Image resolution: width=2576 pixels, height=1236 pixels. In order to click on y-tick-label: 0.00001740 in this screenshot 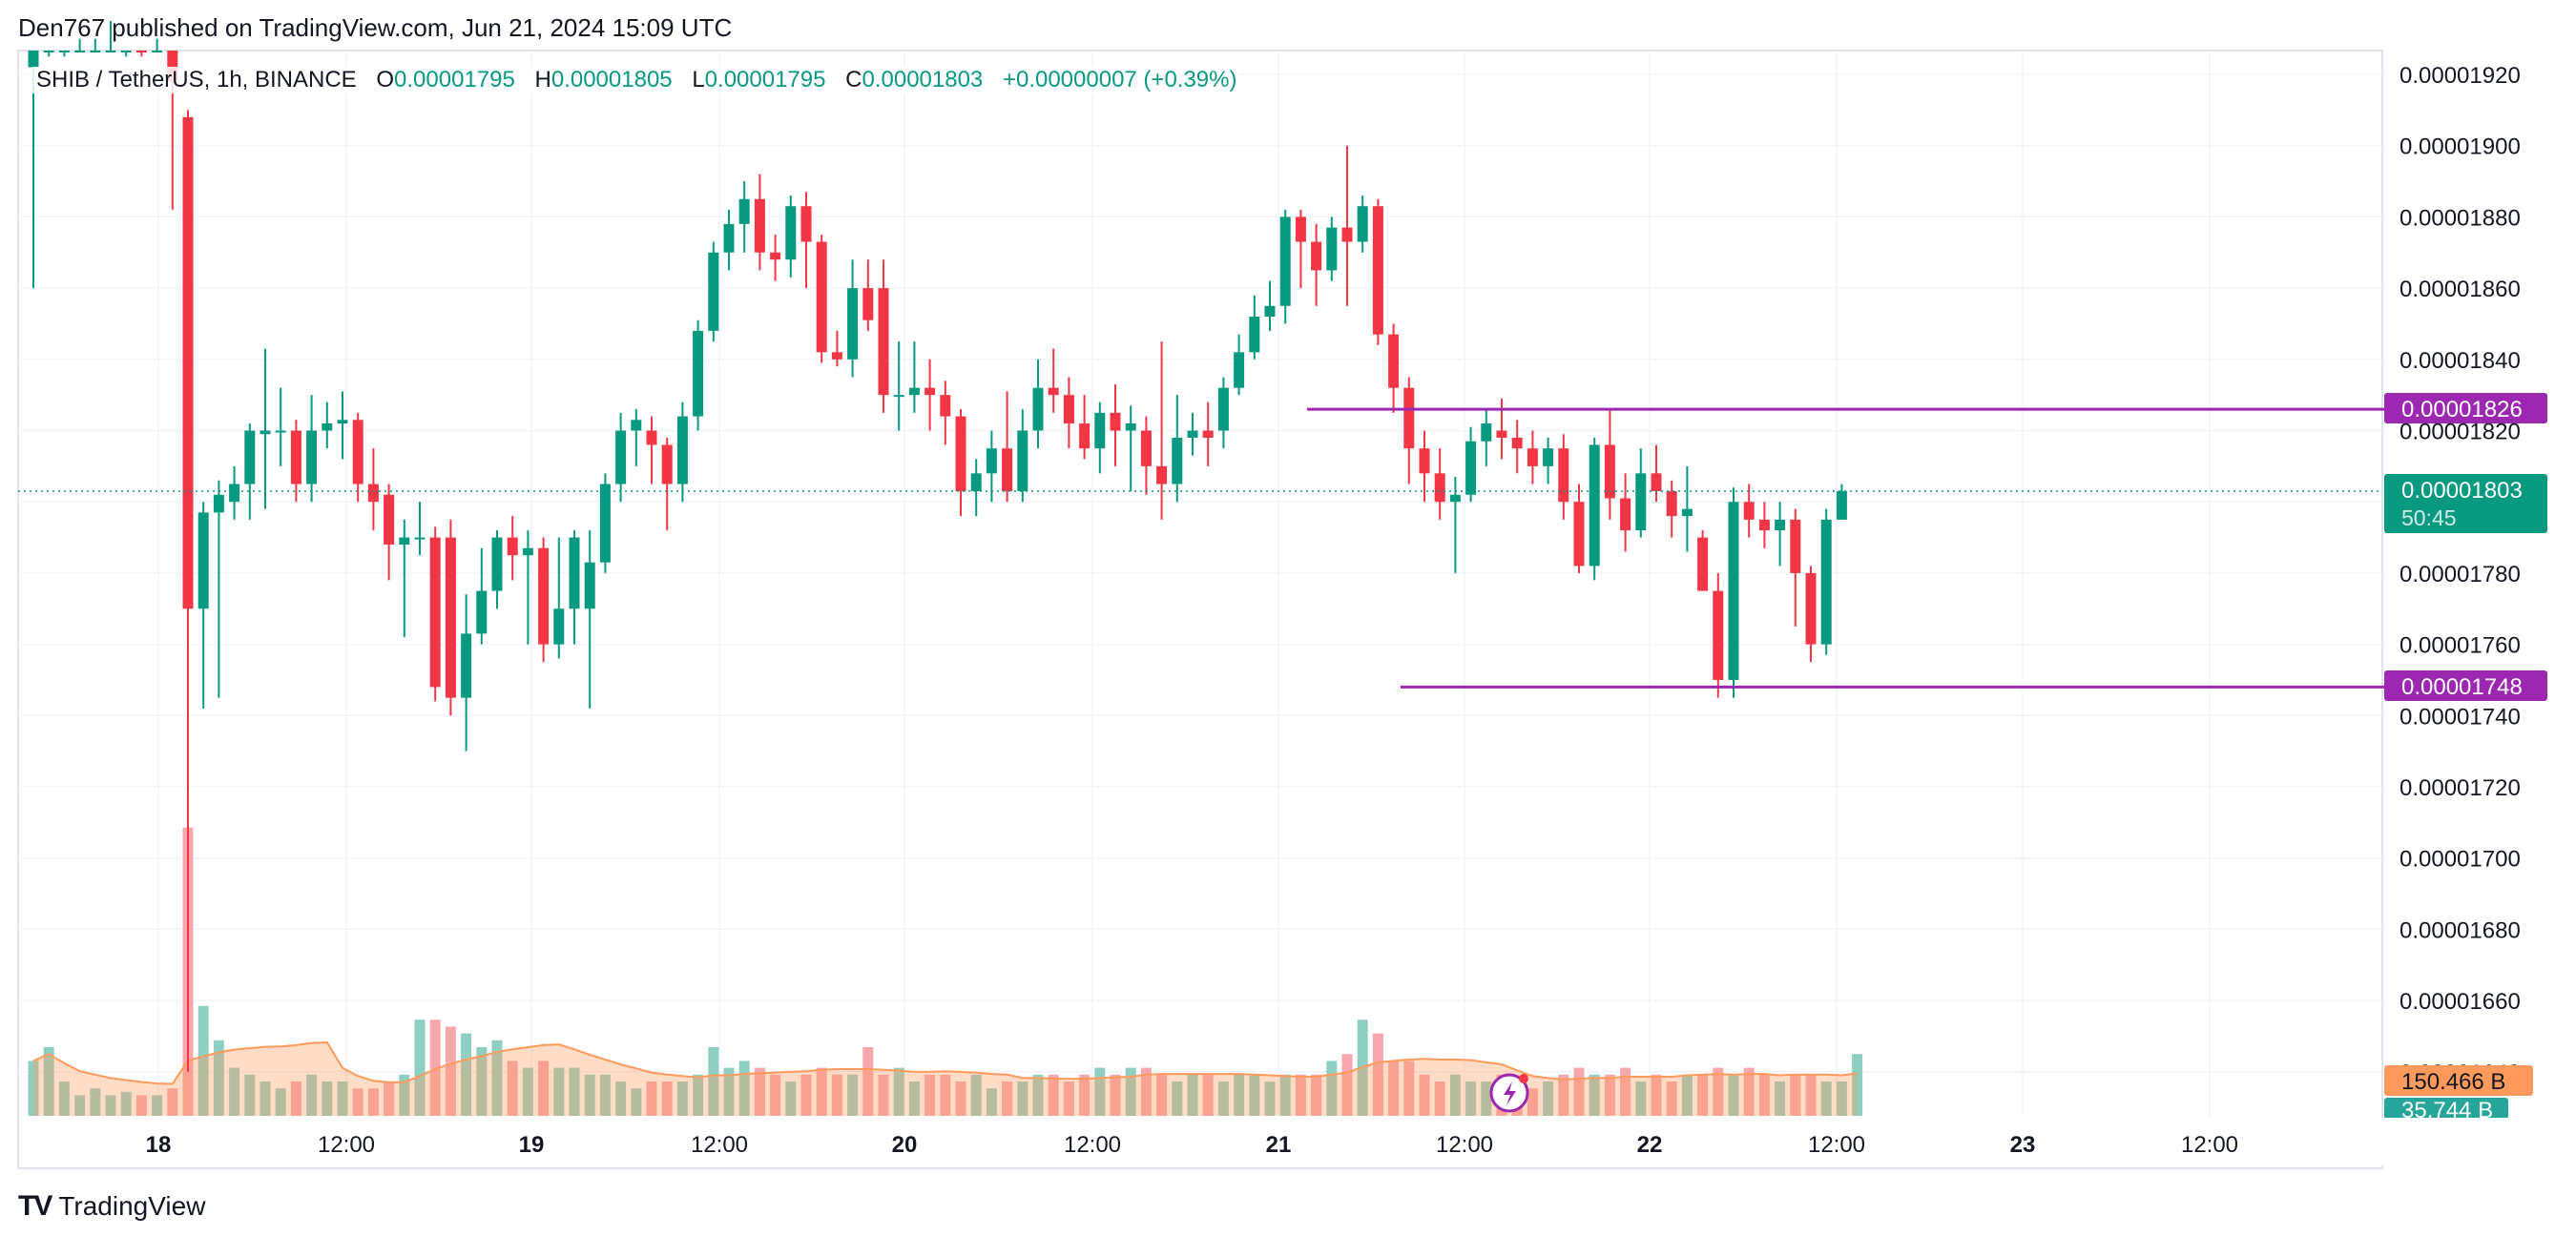, I will do `click(2460, 717)`.